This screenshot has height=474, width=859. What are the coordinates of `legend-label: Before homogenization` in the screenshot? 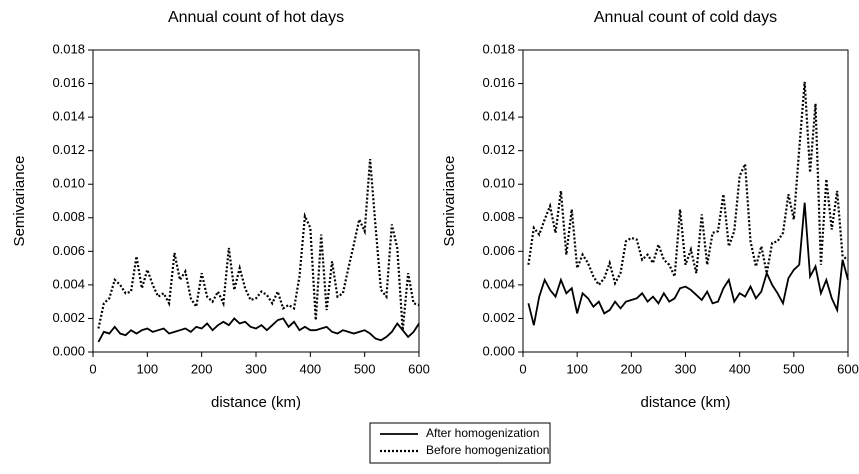 It's located at (487, 450).